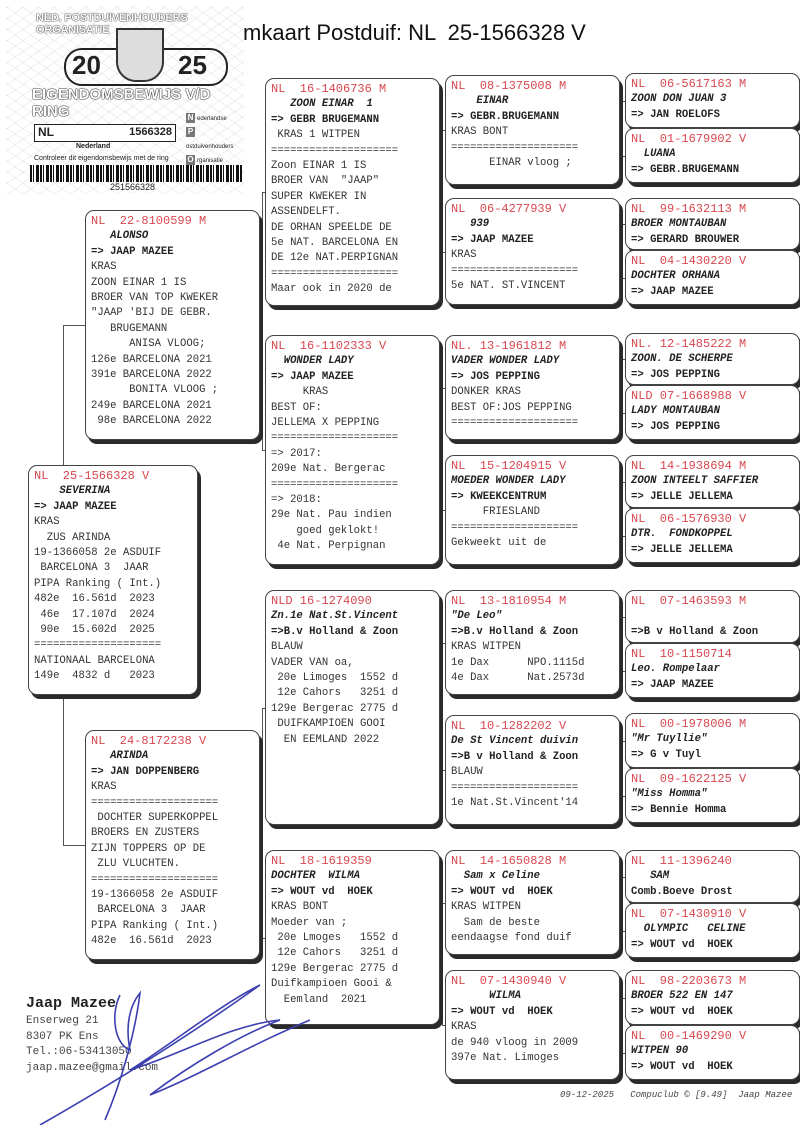 The height and width of the screenshot is (1132, 800). What do you see at coordinates (509, 601) in the screenshot?
I see `ring-number: NL 13-1810954 M` at bounding box center [509, 601].